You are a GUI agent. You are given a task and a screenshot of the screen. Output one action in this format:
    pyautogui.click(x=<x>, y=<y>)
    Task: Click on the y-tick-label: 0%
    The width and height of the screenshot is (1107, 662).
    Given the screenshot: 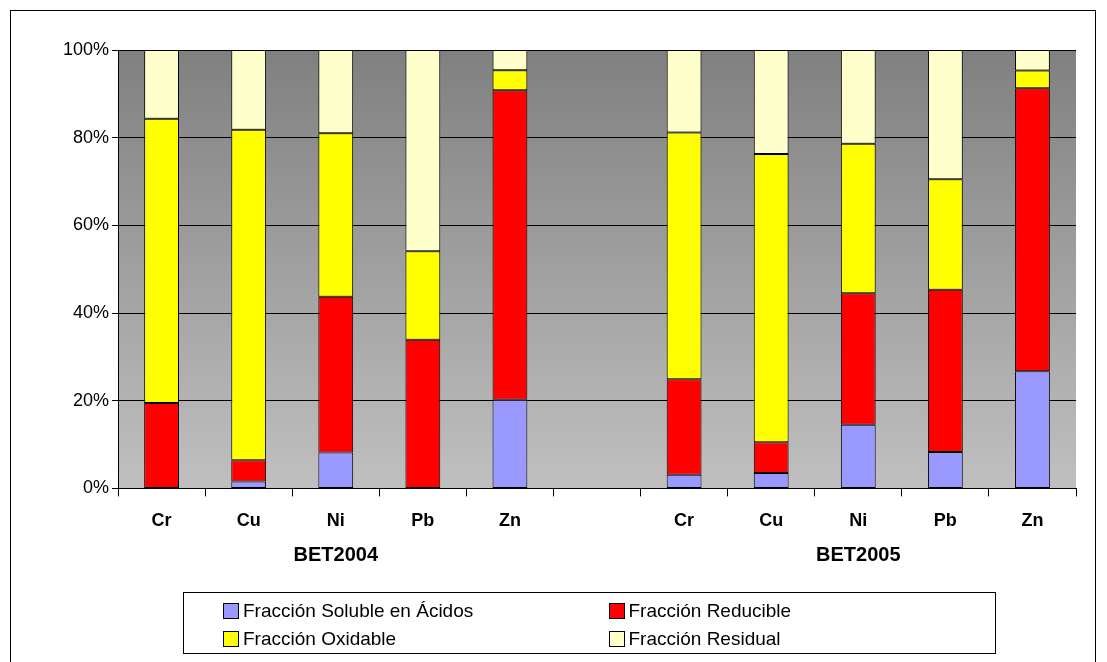 What is the action you would take?
    pyautogui.click(x=96, y=487)
    